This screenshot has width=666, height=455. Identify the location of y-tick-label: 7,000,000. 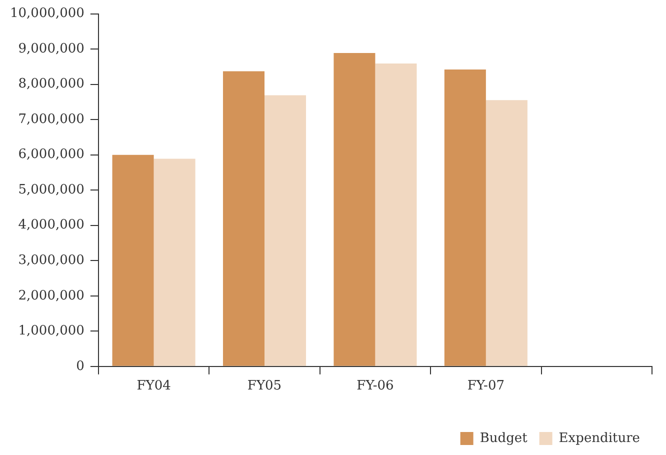
(51, 119).